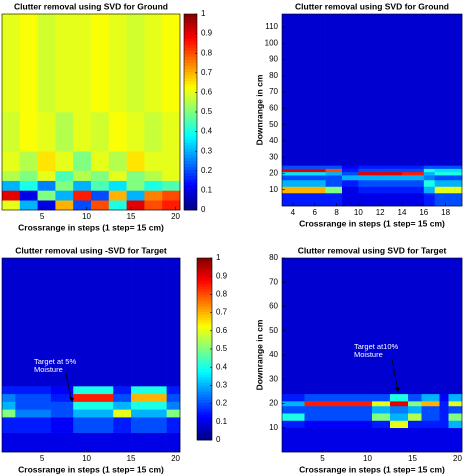 The height and width of the screenshot is (474, 474). Describe the element at coordinates (372, 6) in the screenshot. I see `panel-title: Clutter removal using SVD for Ground` at that location.